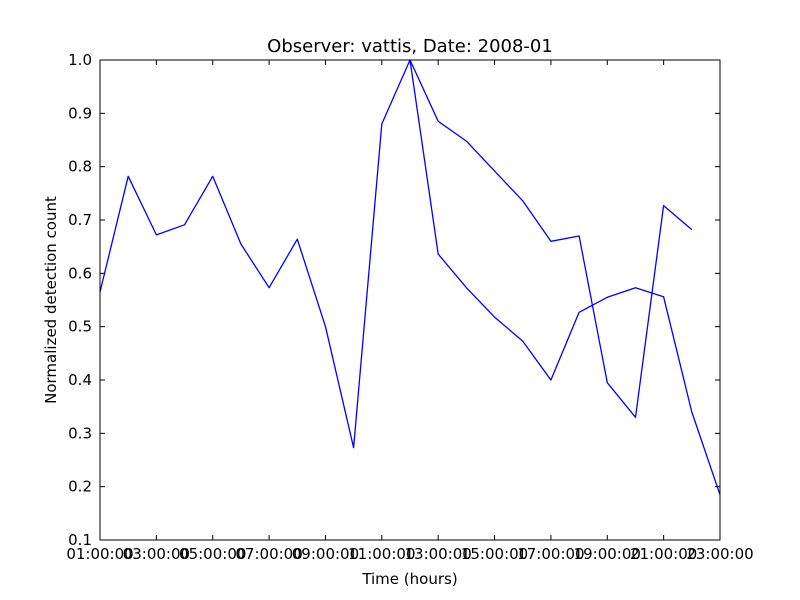  I want to click on x-tick-label: 21:00:00, so click(663, 554).